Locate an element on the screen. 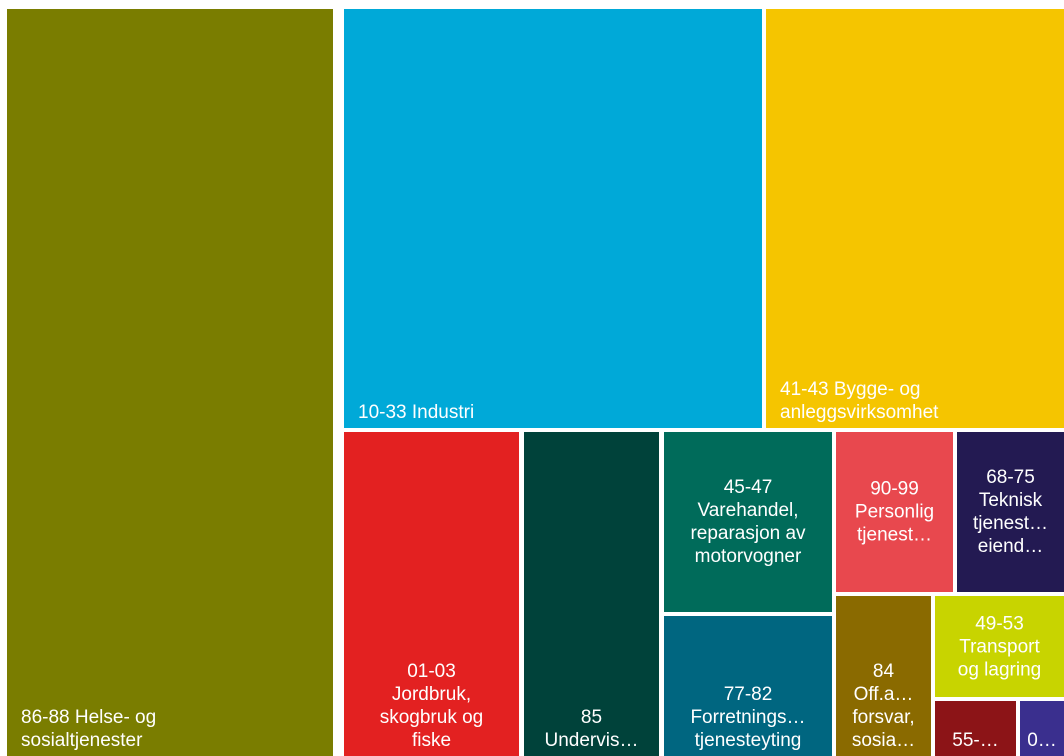 The height and width of the screenshot is (756, 1064). tile-label: 77-82 Forretnings… tjenesteyting is located at coordinates (748, 717).